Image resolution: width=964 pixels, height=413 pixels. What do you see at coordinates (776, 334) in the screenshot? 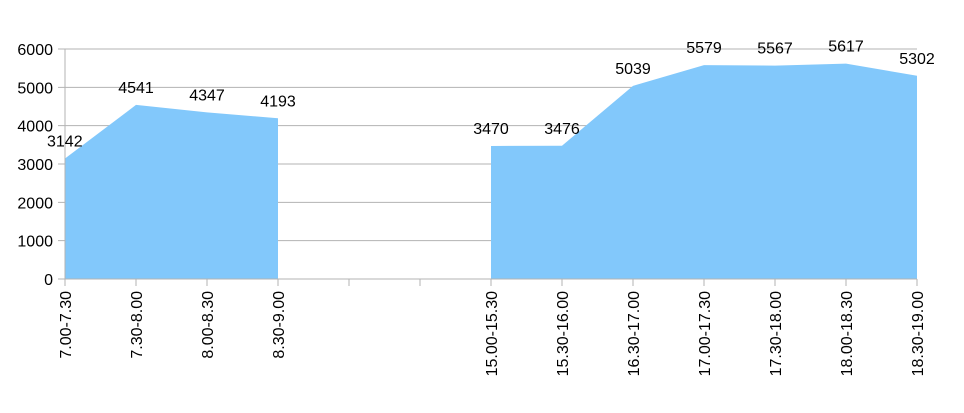
I see `x-tick-label: 17.30-18.00` at bounding box center [776, 334].